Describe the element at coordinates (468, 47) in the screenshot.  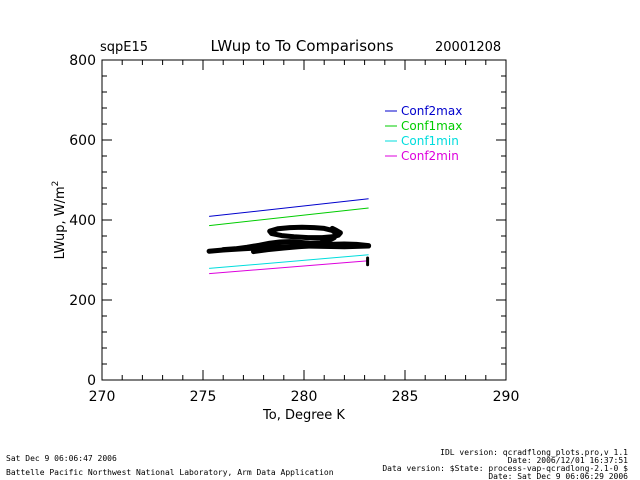
I see `date-label: 20001208` at that location.